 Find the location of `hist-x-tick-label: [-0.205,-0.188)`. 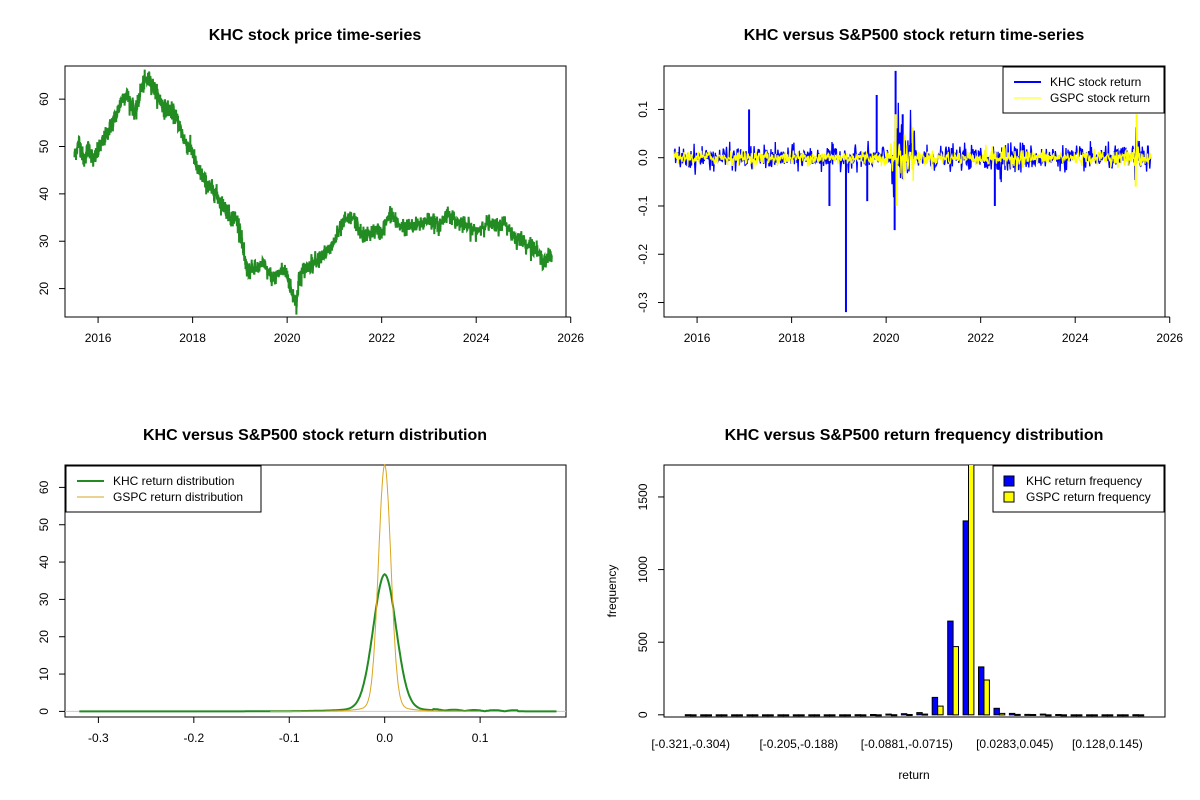

hist-x-tick-label: [-0.205,-0.188) is located at coordinates (798, 744).